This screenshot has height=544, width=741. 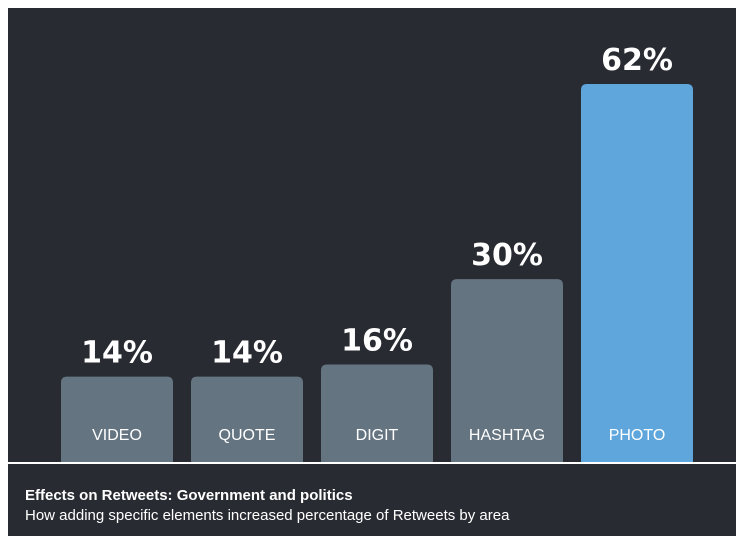 I want to click on value-label-hashtag: 30%, so click(x=507, y=255).